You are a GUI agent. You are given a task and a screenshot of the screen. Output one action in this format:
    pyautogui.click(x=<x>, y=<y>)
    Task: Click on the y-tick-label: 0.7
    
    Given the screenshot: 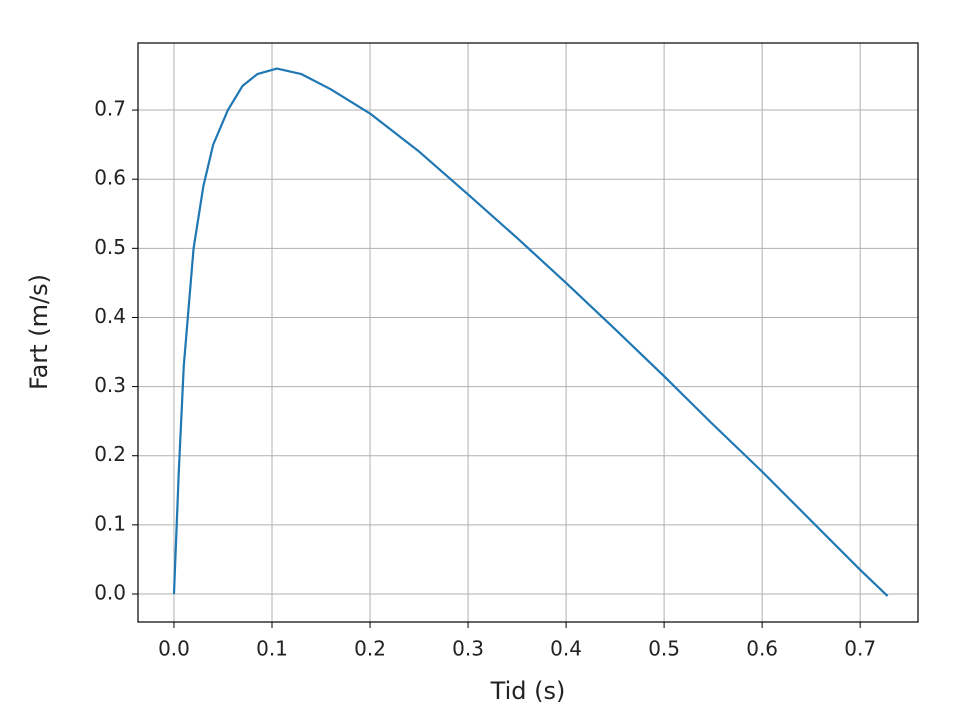 What is the action you would take?
    pyautogui.click(x=110, y=109)
    